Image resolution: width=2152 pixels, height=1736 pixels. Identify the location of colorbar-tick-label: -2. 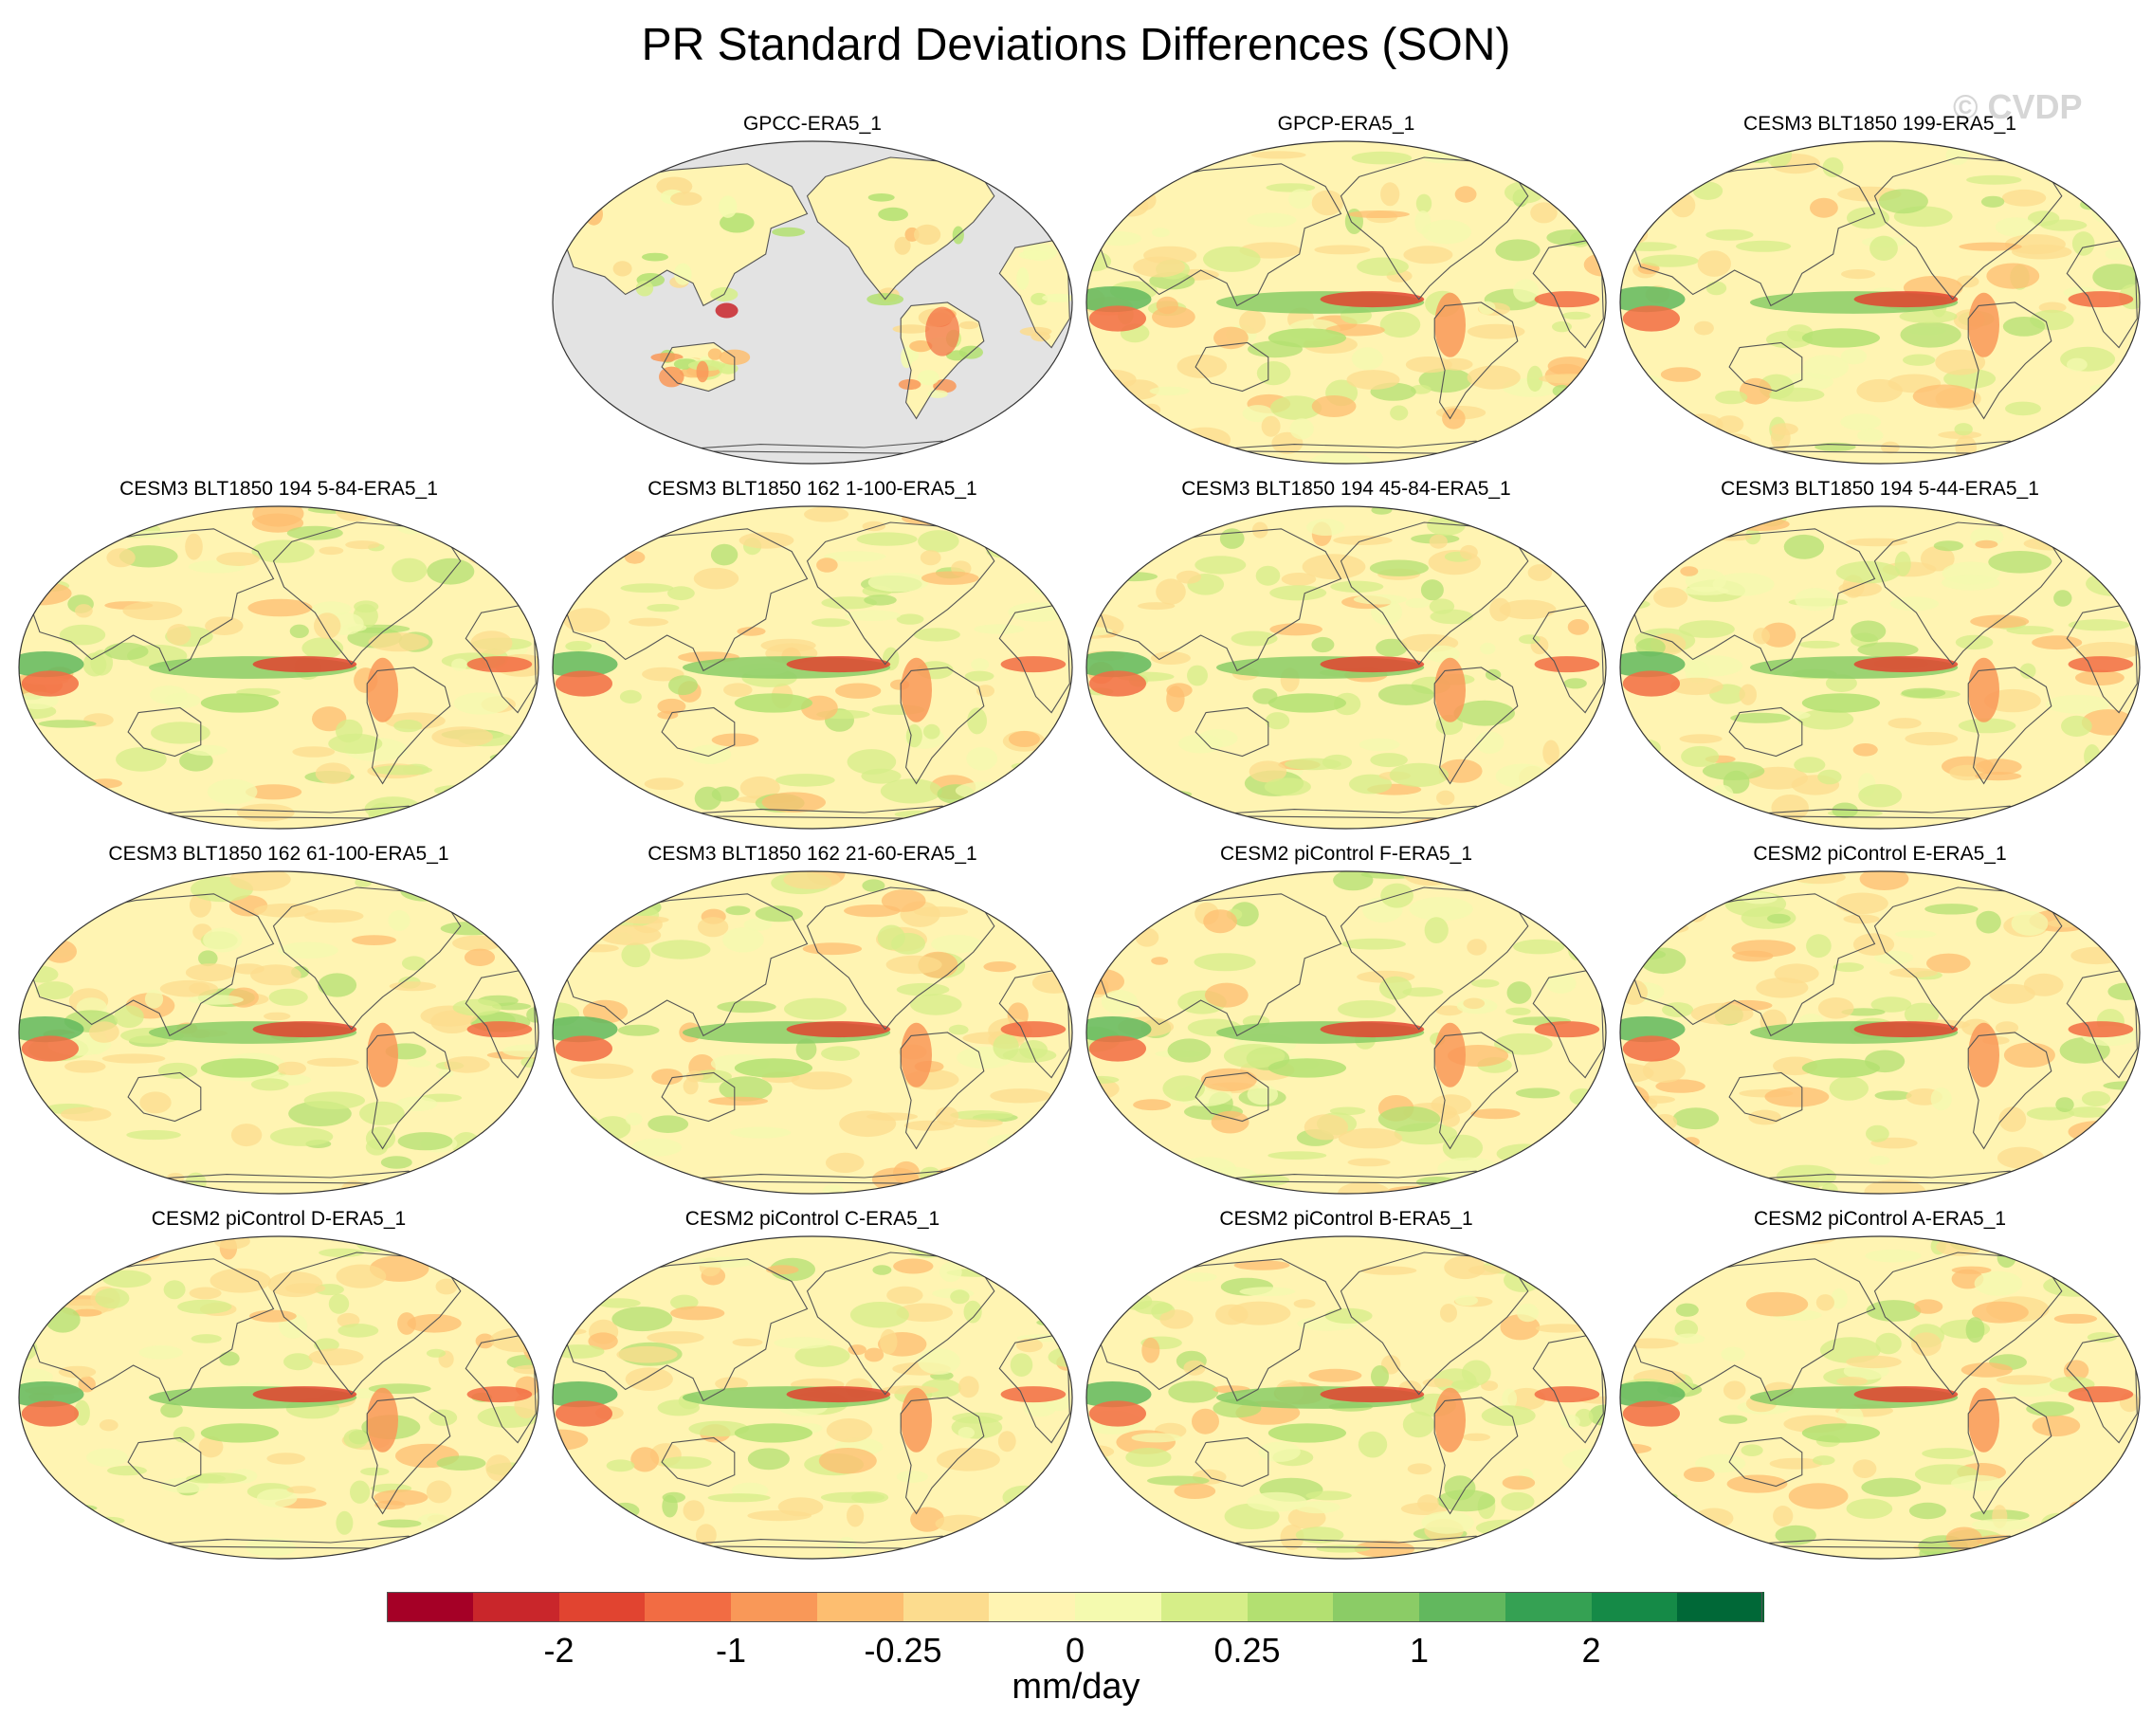
(559, 1650).